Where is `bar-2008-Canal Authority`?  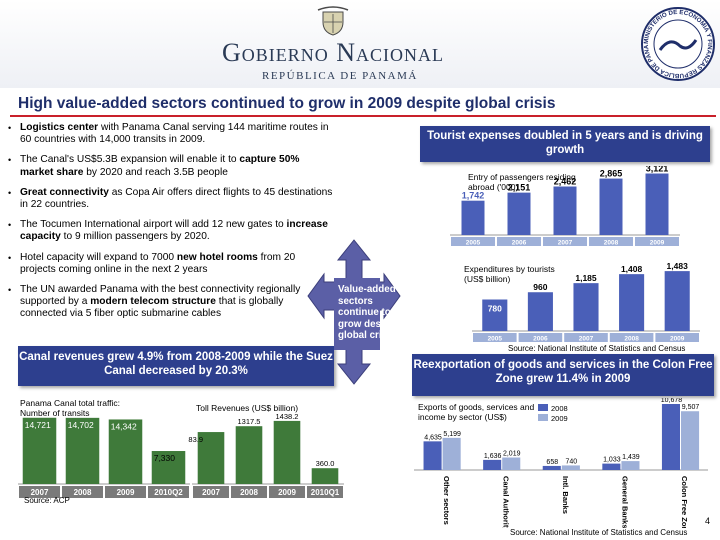
bar-2008-Canal Authority is located at coordinates (492, 464).